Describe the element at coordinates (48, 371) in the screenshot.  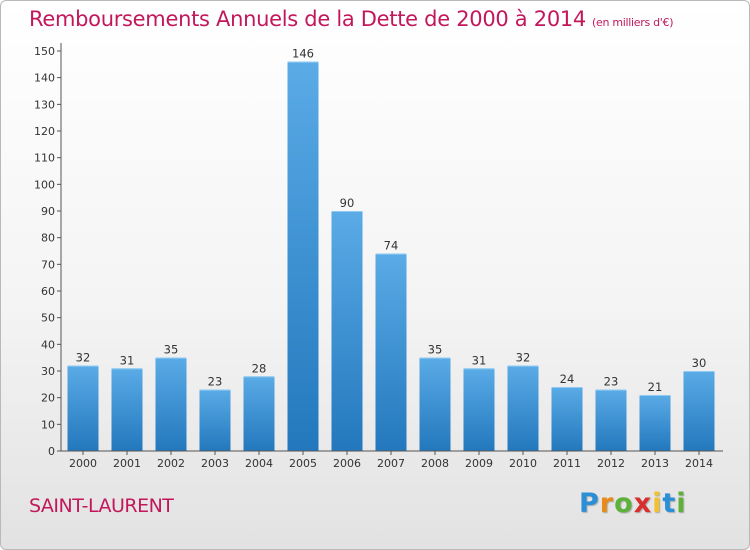
I see `y-tick-label: 30` at that location.